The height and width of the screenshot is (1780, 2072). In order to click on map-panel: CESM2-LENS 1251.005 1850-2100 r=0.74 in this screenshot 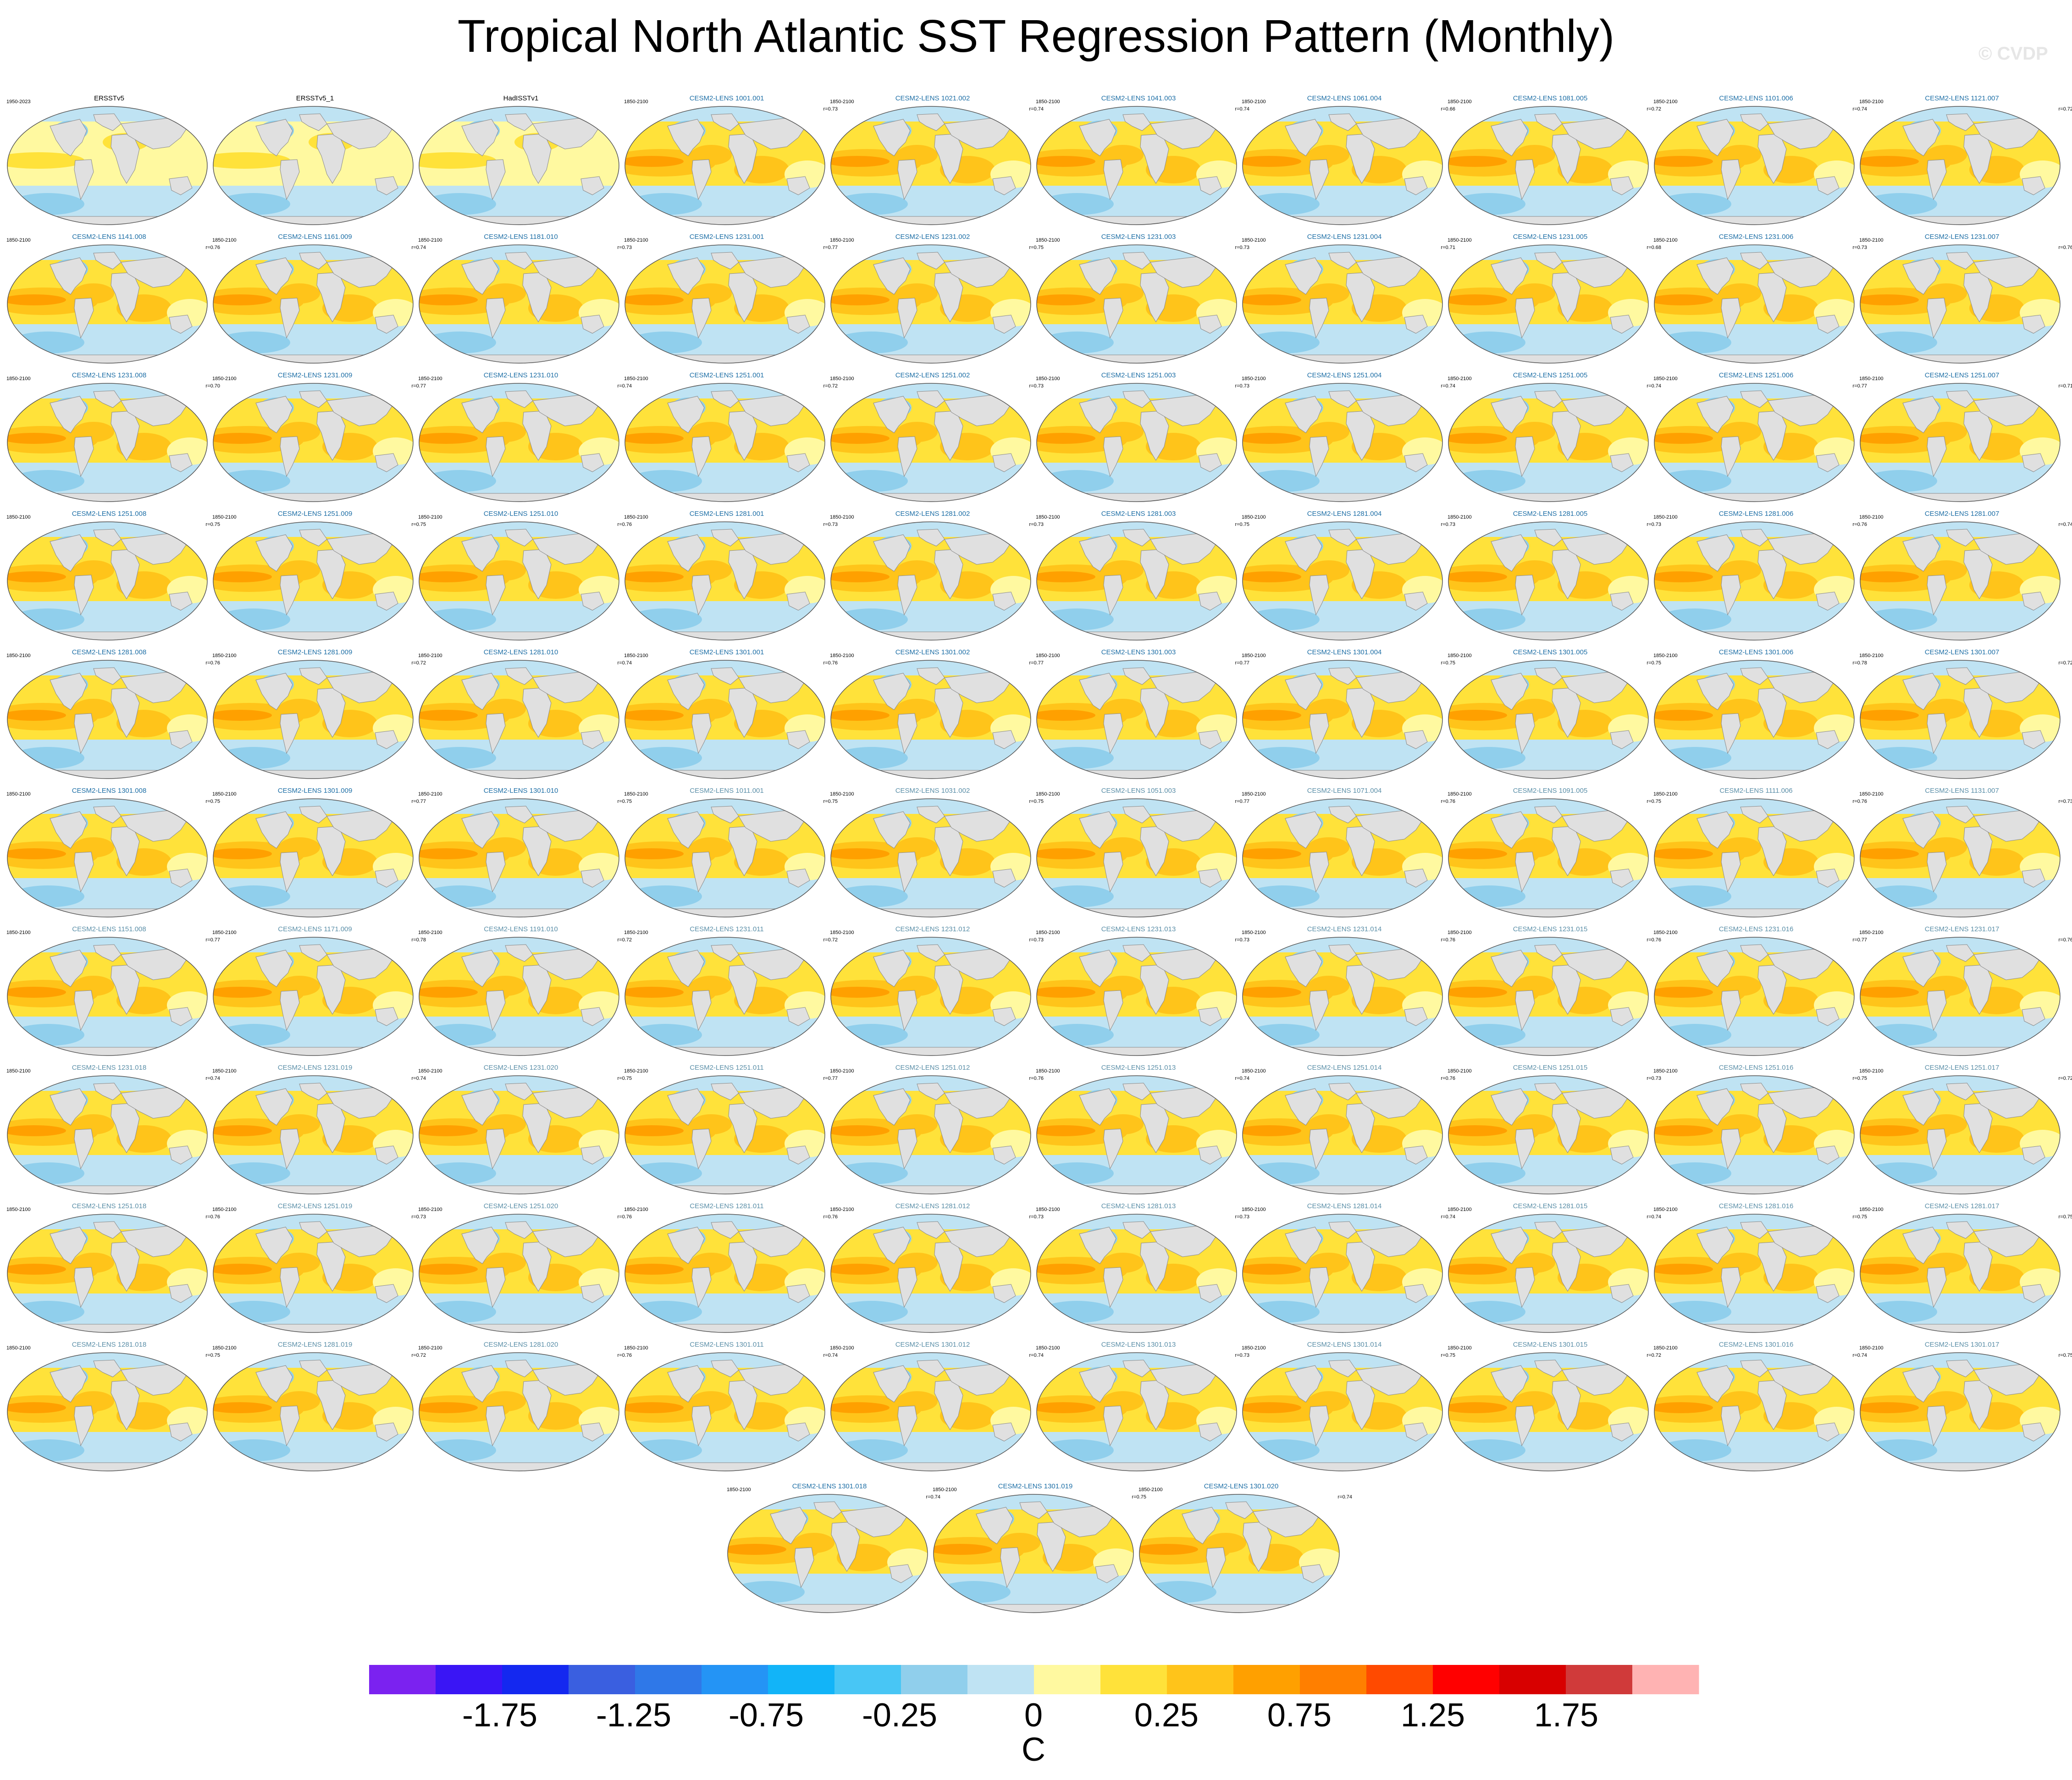, I will do `click(1555, 440)`.